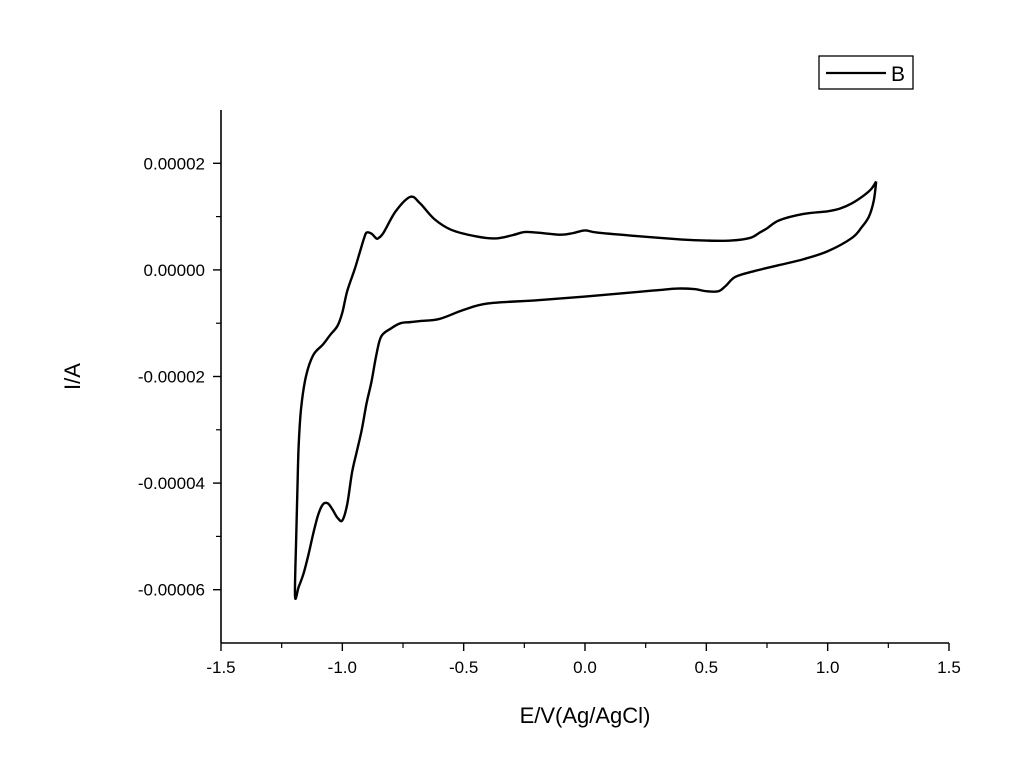 Image resolution: width=1024 pixels, height=783 pixels. I want to click on legend-entry-label: B, so click(898, 74).